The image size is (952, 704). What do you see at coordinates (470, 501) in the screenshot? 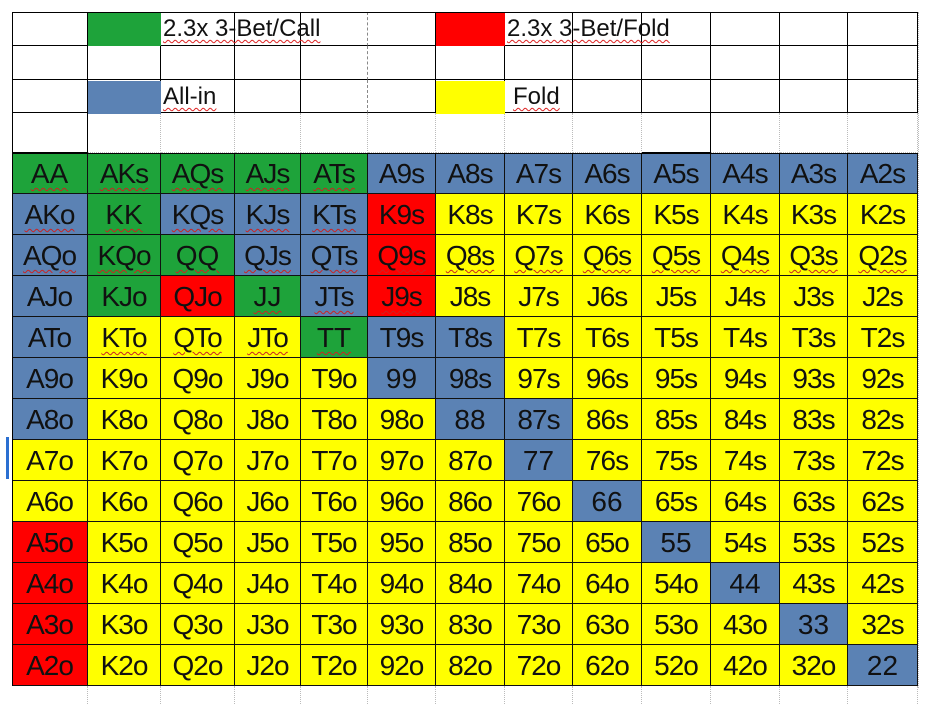
I see `hand-cell-86o: 86o` at bounding box center [470, 501].